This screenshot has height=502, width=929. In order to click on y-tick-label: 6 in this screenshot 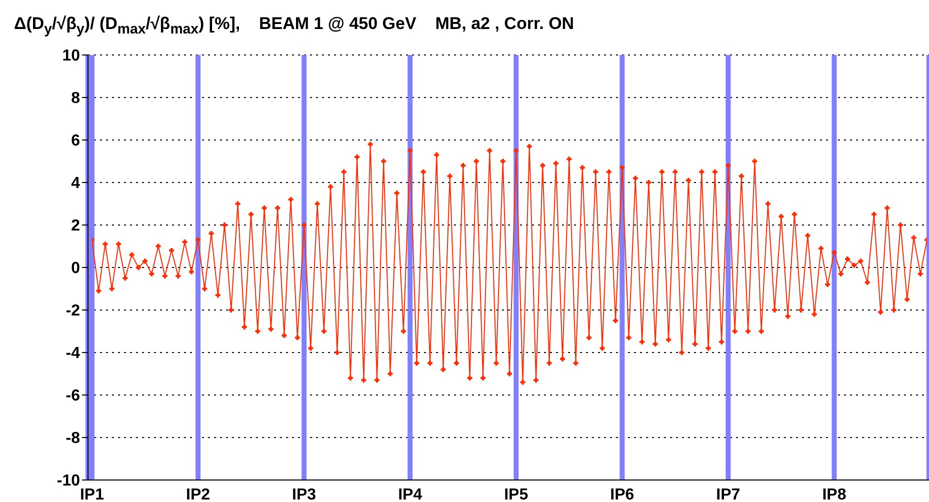, I will do `click(75, 141)`.